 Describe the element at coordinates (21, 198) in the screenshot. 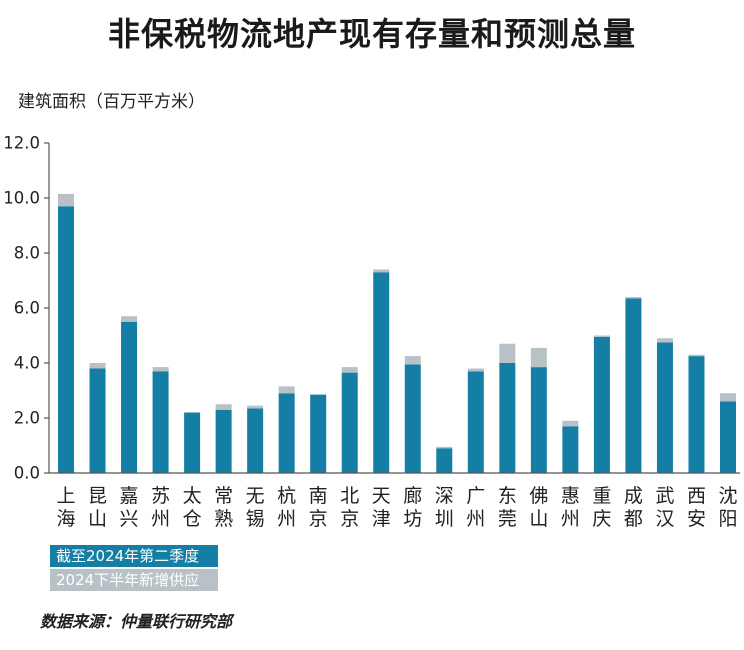

I see `y-tick-label: 10.0` at that location.